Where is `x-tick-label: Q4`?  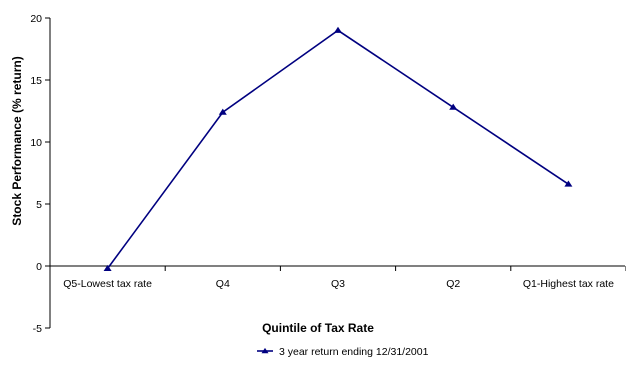
x-tick-label: Q4 is located at coordinates (223, 284).